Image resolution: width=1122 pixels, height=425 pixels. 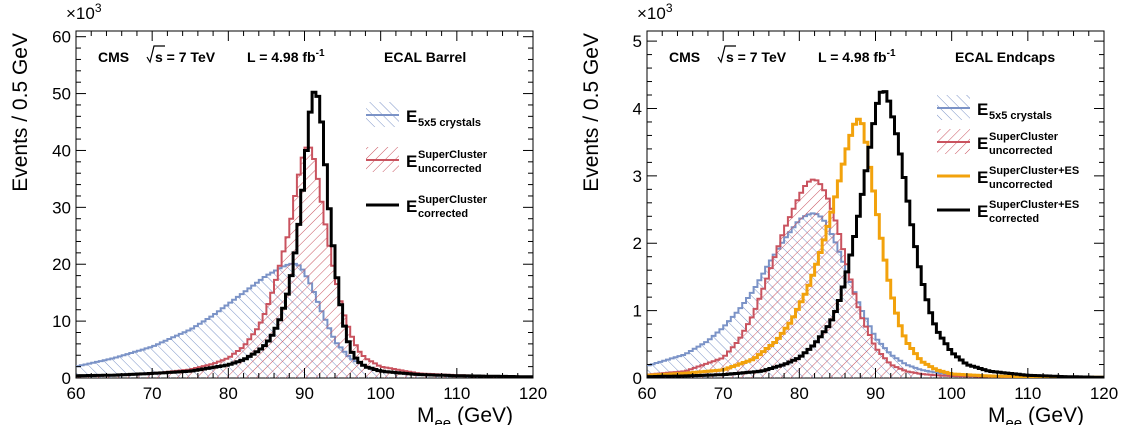 What do you see at coordinates (61, 150) in the screenshot?
I see `y-tick-label: 40` at bounding box center [61, 150].